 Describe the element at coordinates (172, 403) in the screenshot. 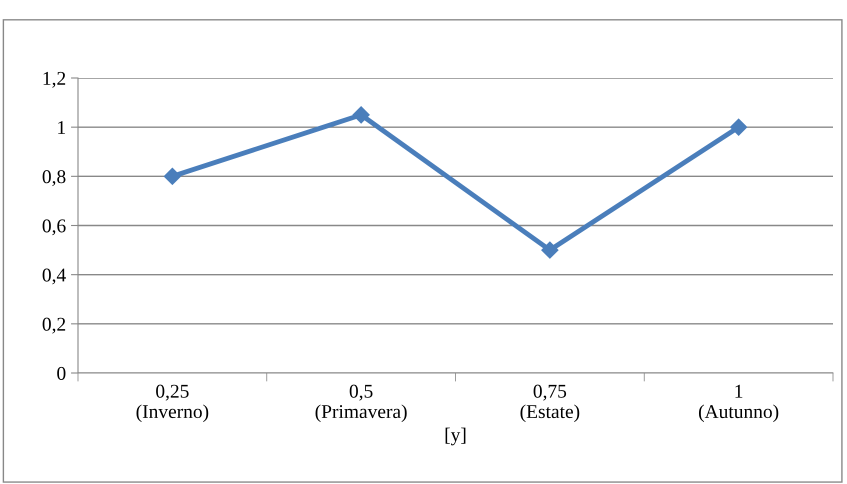

I see `x-tick-label: 0,25 (Inverno)` at that location.